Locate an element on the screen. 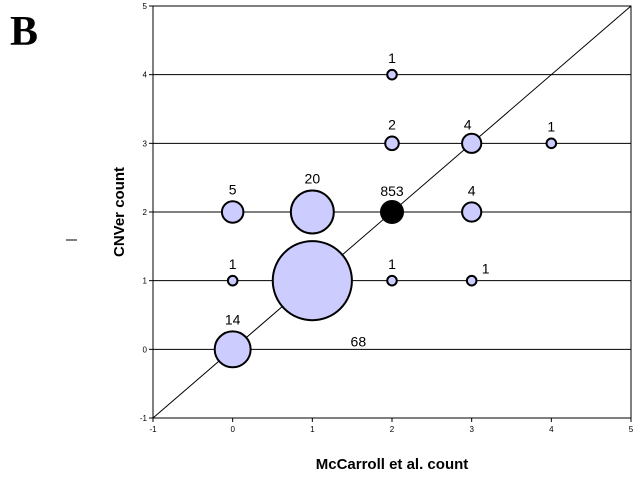  bubble-count-label: 5 is located at coordinates (233, 189).